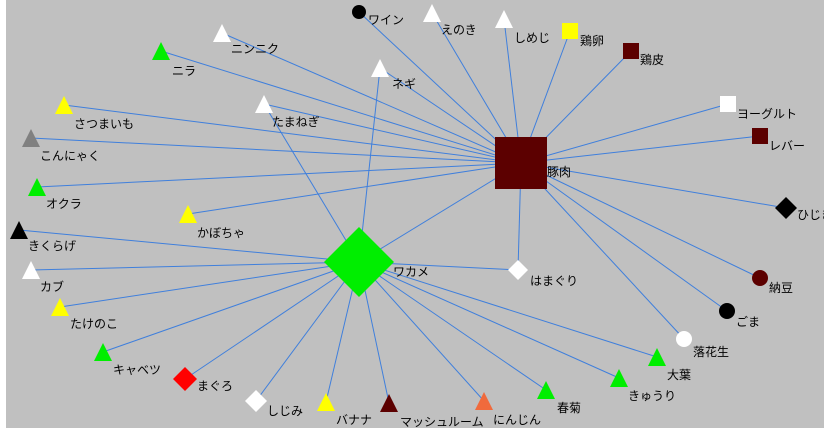 The image size is (824, 435). I want to click on carrot-node-shape, so click(484, 401).